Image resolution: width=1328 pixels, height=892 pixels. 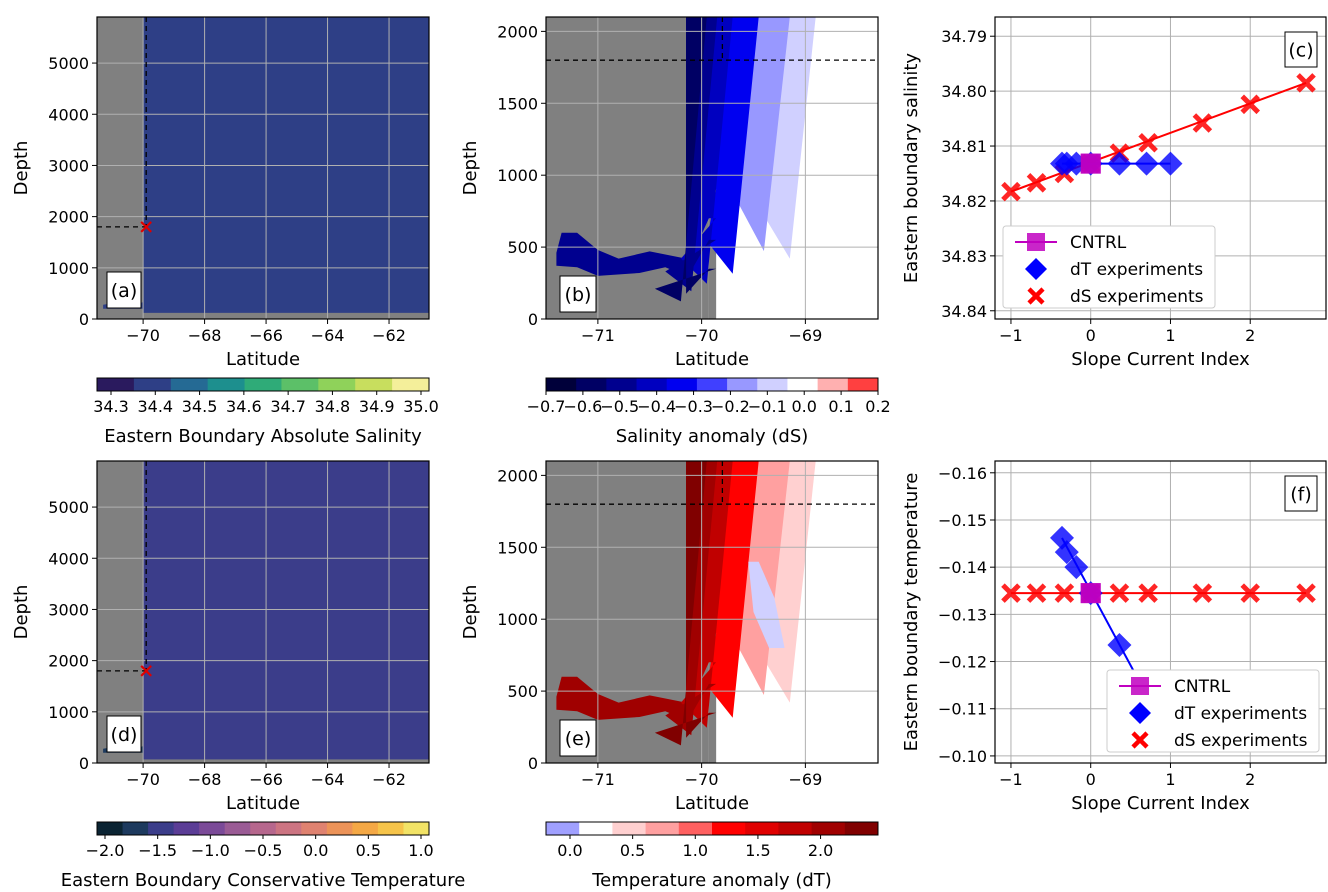 What do you see at coordinates (146, 671) in the screenshot?
I see `marker-cross` at bounding box center [146, 671].